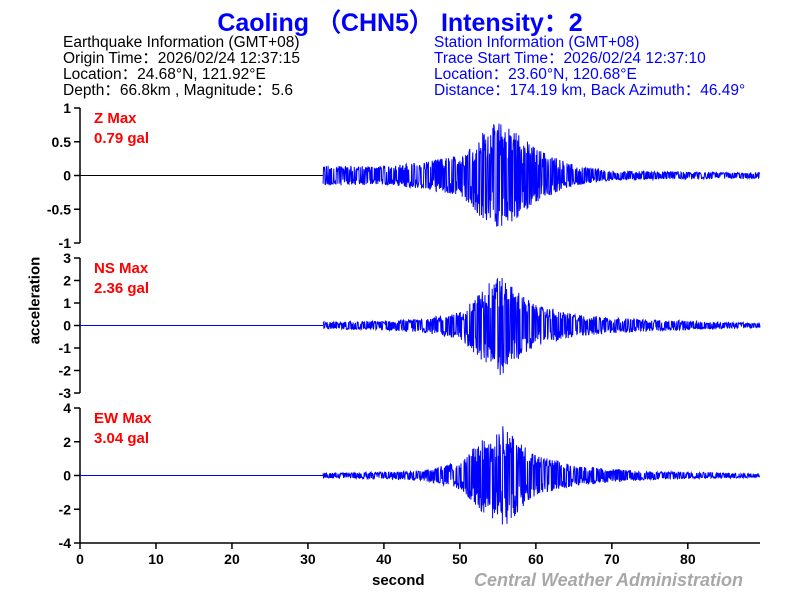  Describe the element at coordinates (181, 42) in the screenshot. I see `eq-heading: Earthquake Information (GMT+08)` at that location.